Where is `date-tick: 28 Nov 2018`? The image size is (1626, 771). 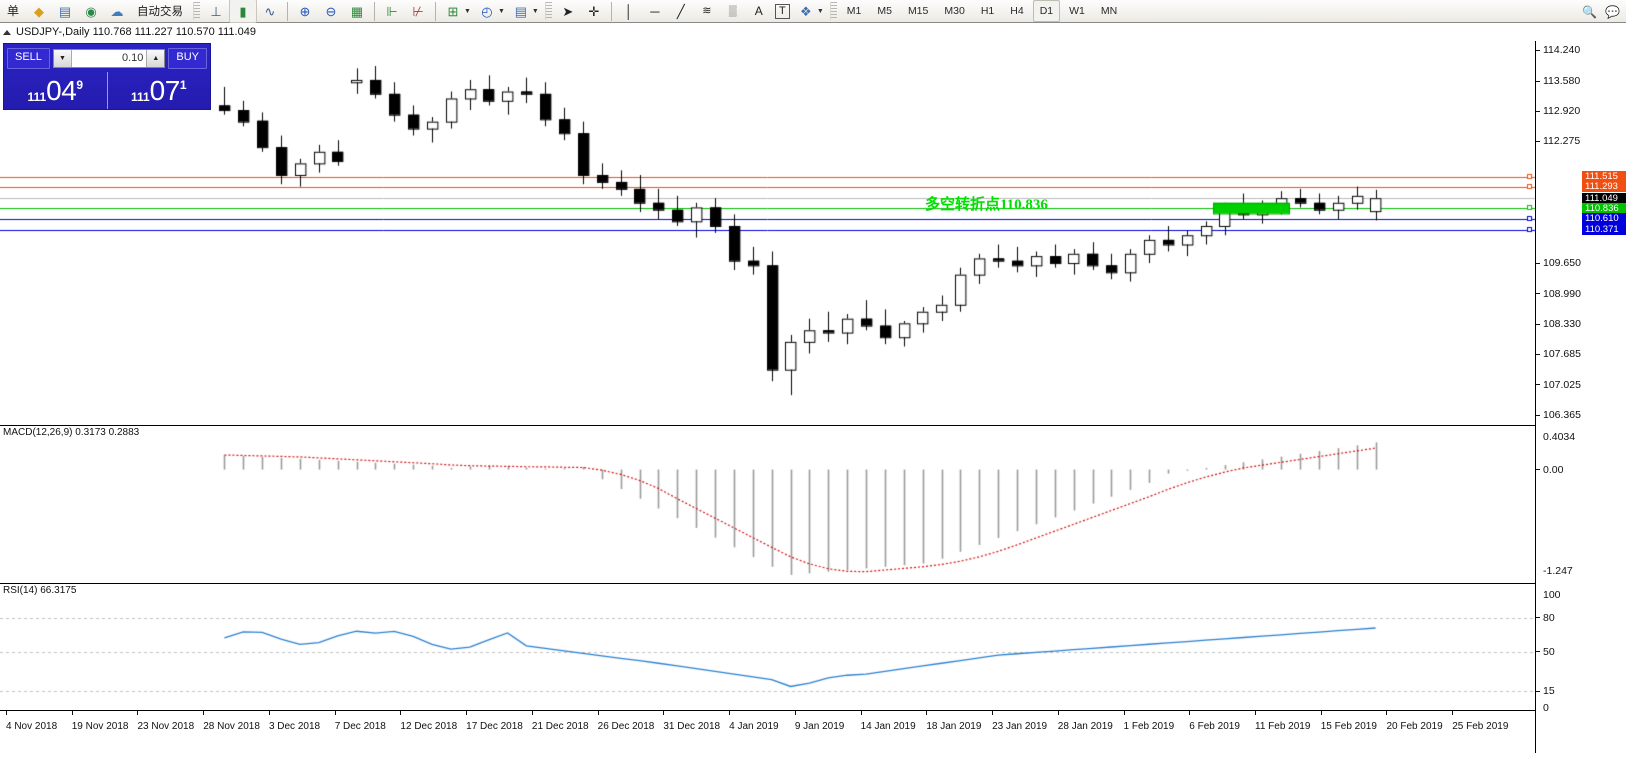 date-tick: 28 Nov 2018 is located at coordinates (231, 726).